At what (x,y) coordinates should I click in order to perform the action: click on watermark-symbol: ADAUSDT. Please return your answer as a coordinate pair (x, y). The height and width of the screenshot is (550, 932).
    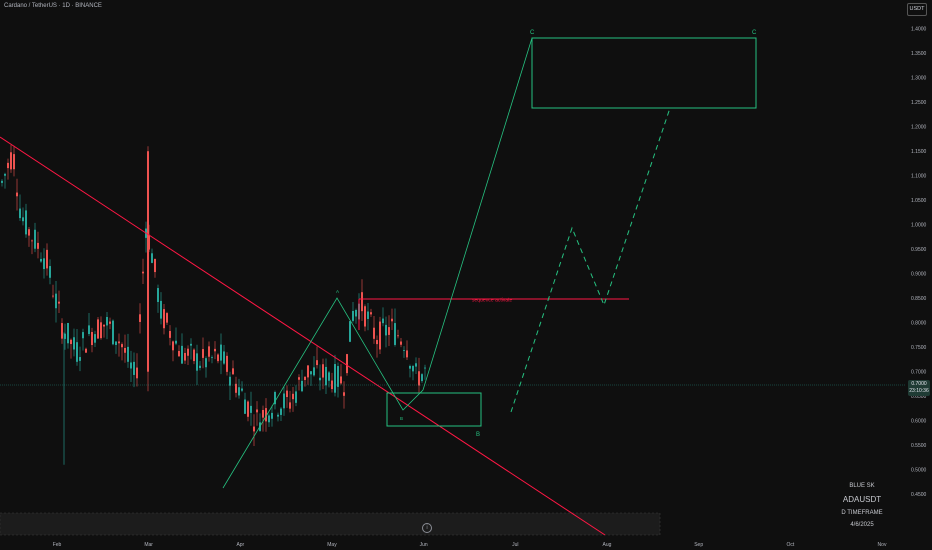
    Looking at the image, I should click on (862, 499).